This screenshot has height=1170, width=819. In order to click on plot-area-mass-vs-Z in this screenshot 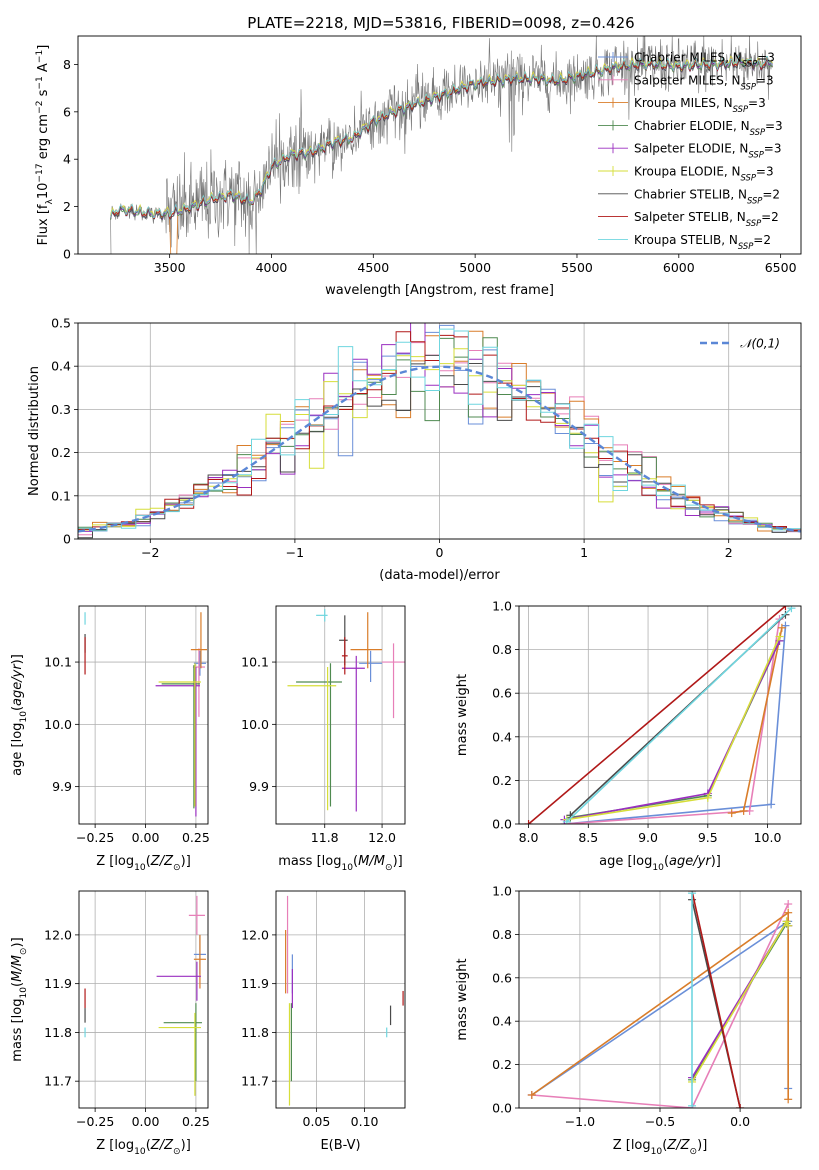, I will do `click(145, 995)`.